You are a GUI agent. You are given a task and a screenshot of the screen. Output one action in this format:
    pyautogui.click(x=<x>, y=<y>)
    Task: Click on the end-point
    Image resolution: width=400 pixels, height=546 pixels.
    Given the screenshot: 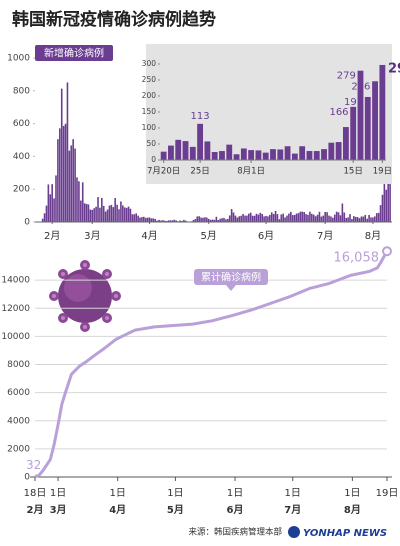 What is the action you would take?
    pyautogui.click(x=387, y=251)
    